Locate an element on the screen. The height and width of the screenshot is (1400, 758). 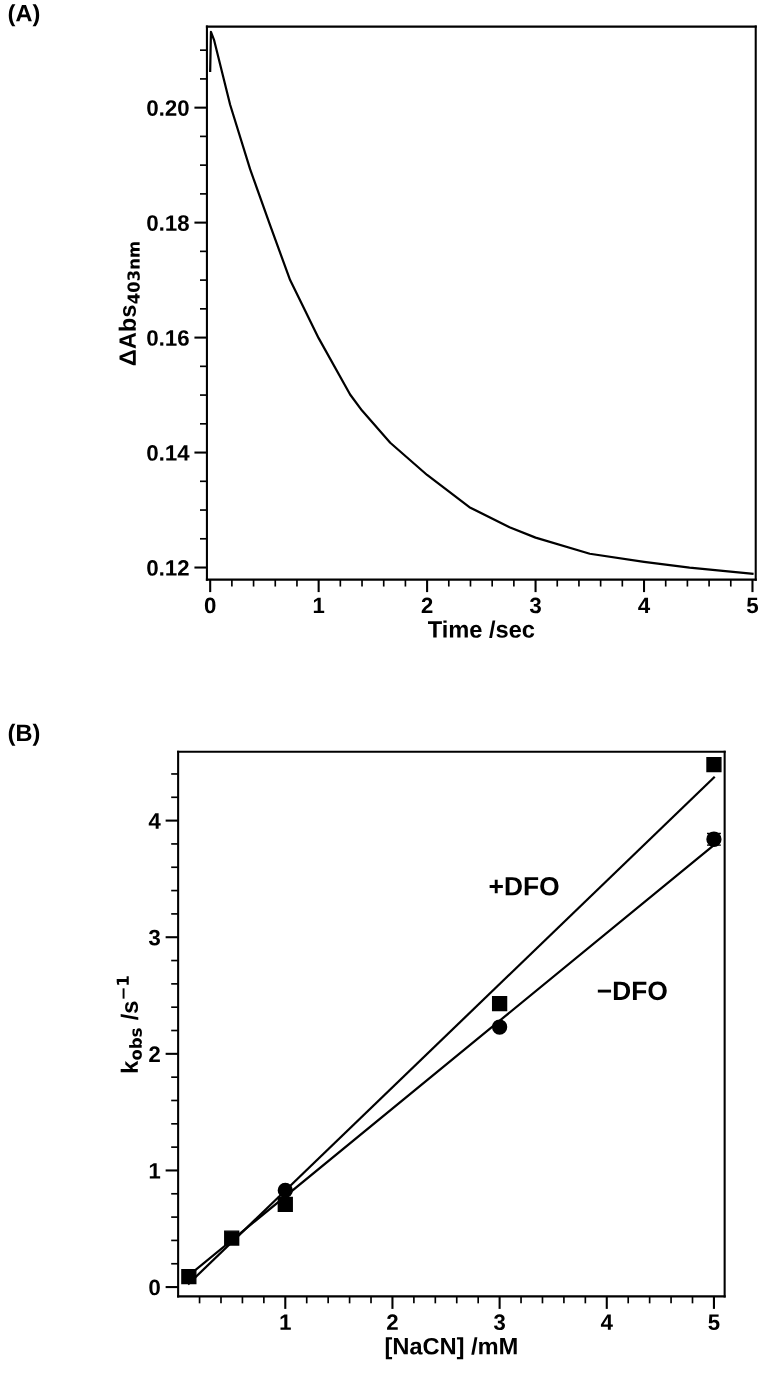
y-tick-label: 0 is located at coordinates (154, 1287).